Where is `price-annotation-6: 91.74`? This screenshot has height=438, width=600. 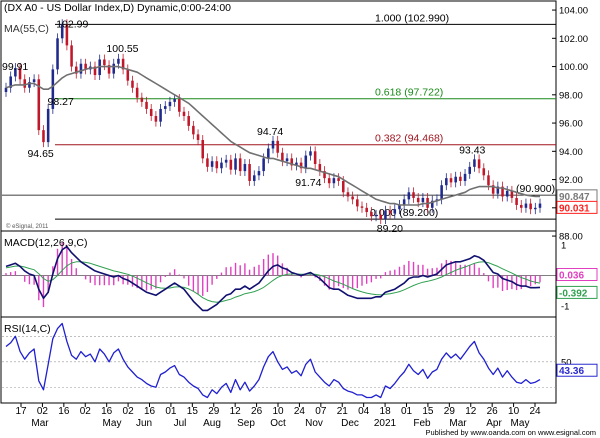
price-annotation-6: 91.74 is located at coordinates (308, 183).